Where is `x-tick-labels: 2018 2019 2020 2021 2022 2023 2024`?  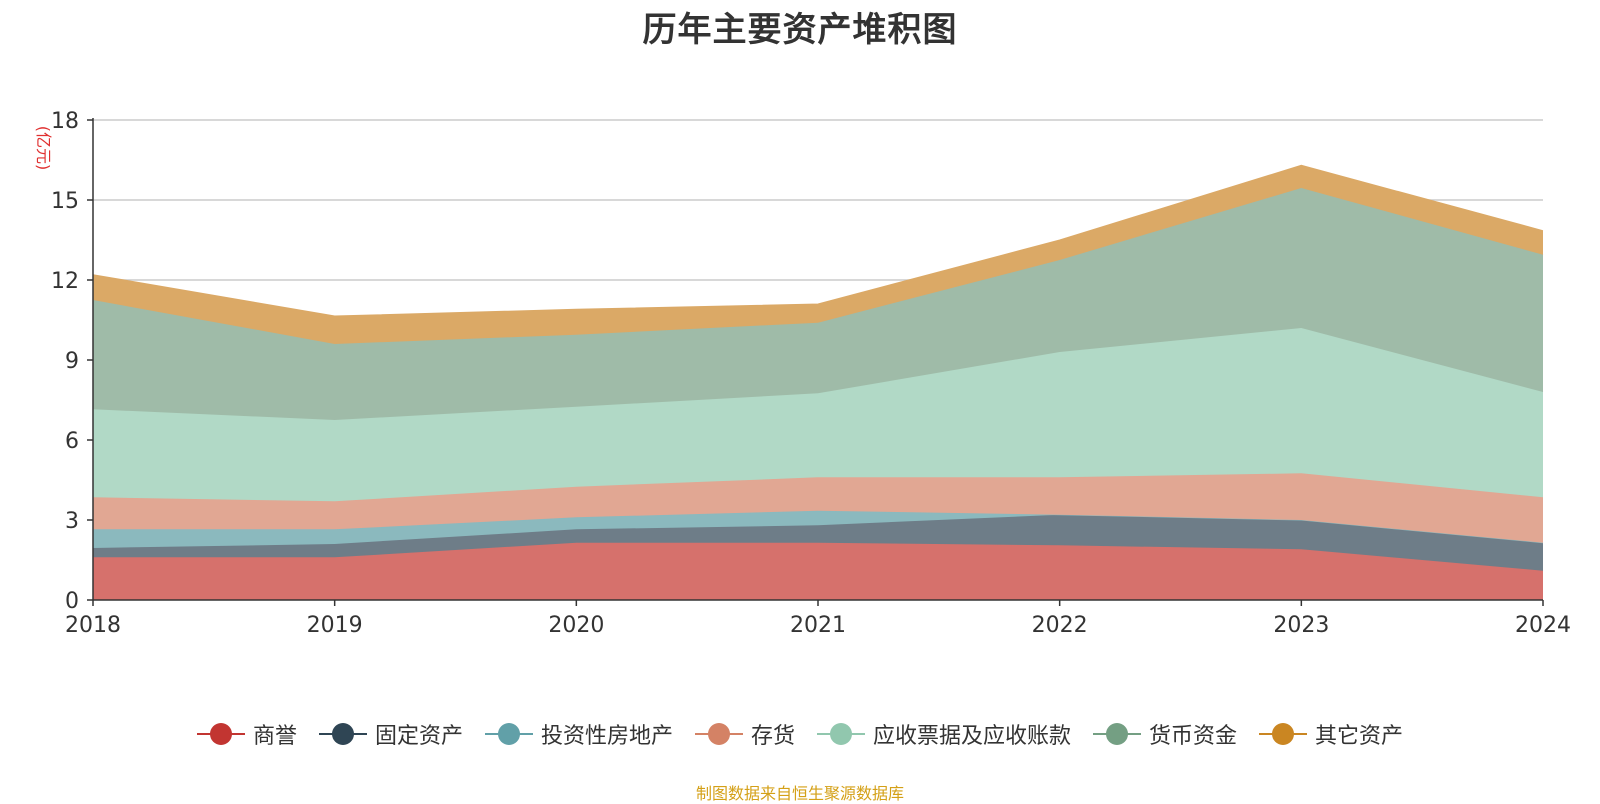
x-tick-labels: 2018 2019 2020 2021 2022 2023 2024 is located at coordinates (818, 619).